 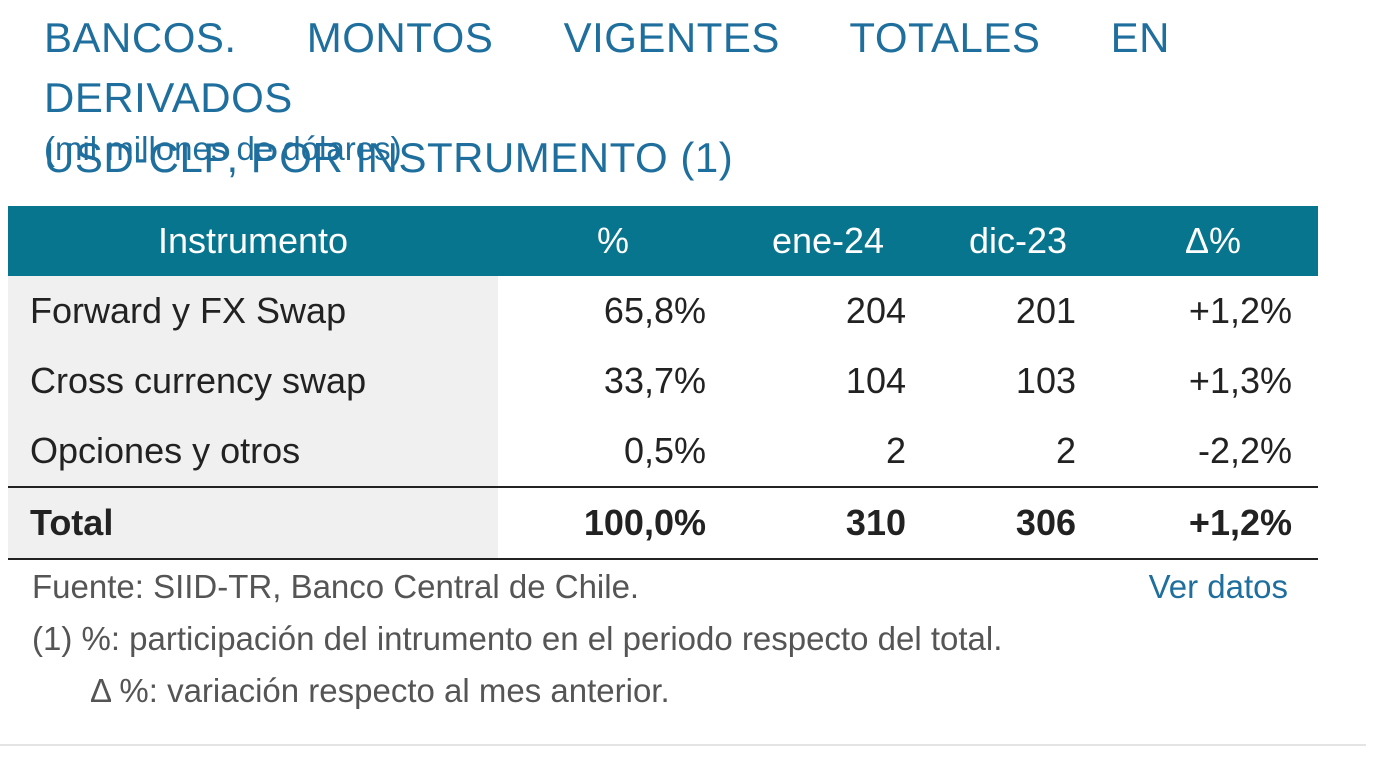 I want to click on row-delta: +1,3%, so click(x=1240, y=380).